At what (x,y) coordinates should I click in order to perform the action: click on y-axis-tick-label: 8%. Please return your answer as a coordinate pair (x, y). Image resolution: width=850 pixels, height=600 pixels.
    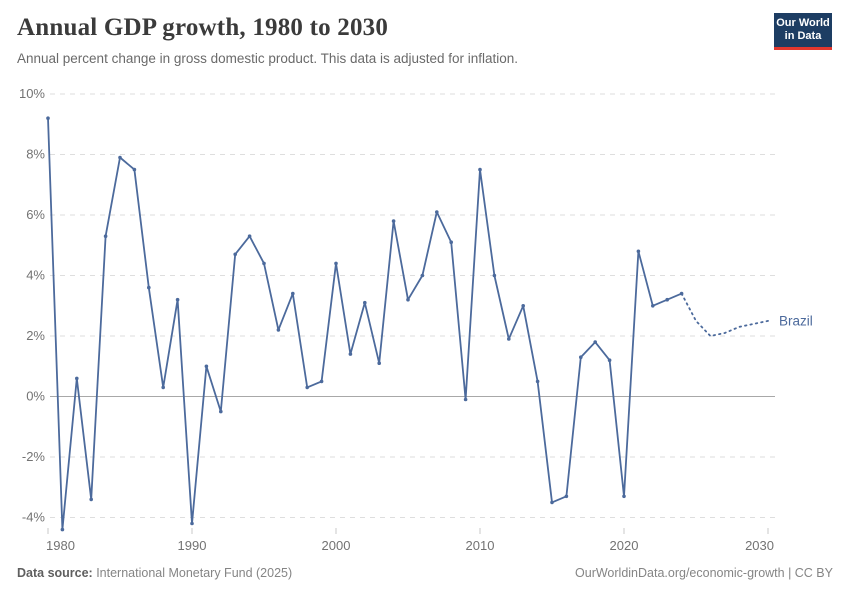
    Looking at the image, I should click on (35, 154).